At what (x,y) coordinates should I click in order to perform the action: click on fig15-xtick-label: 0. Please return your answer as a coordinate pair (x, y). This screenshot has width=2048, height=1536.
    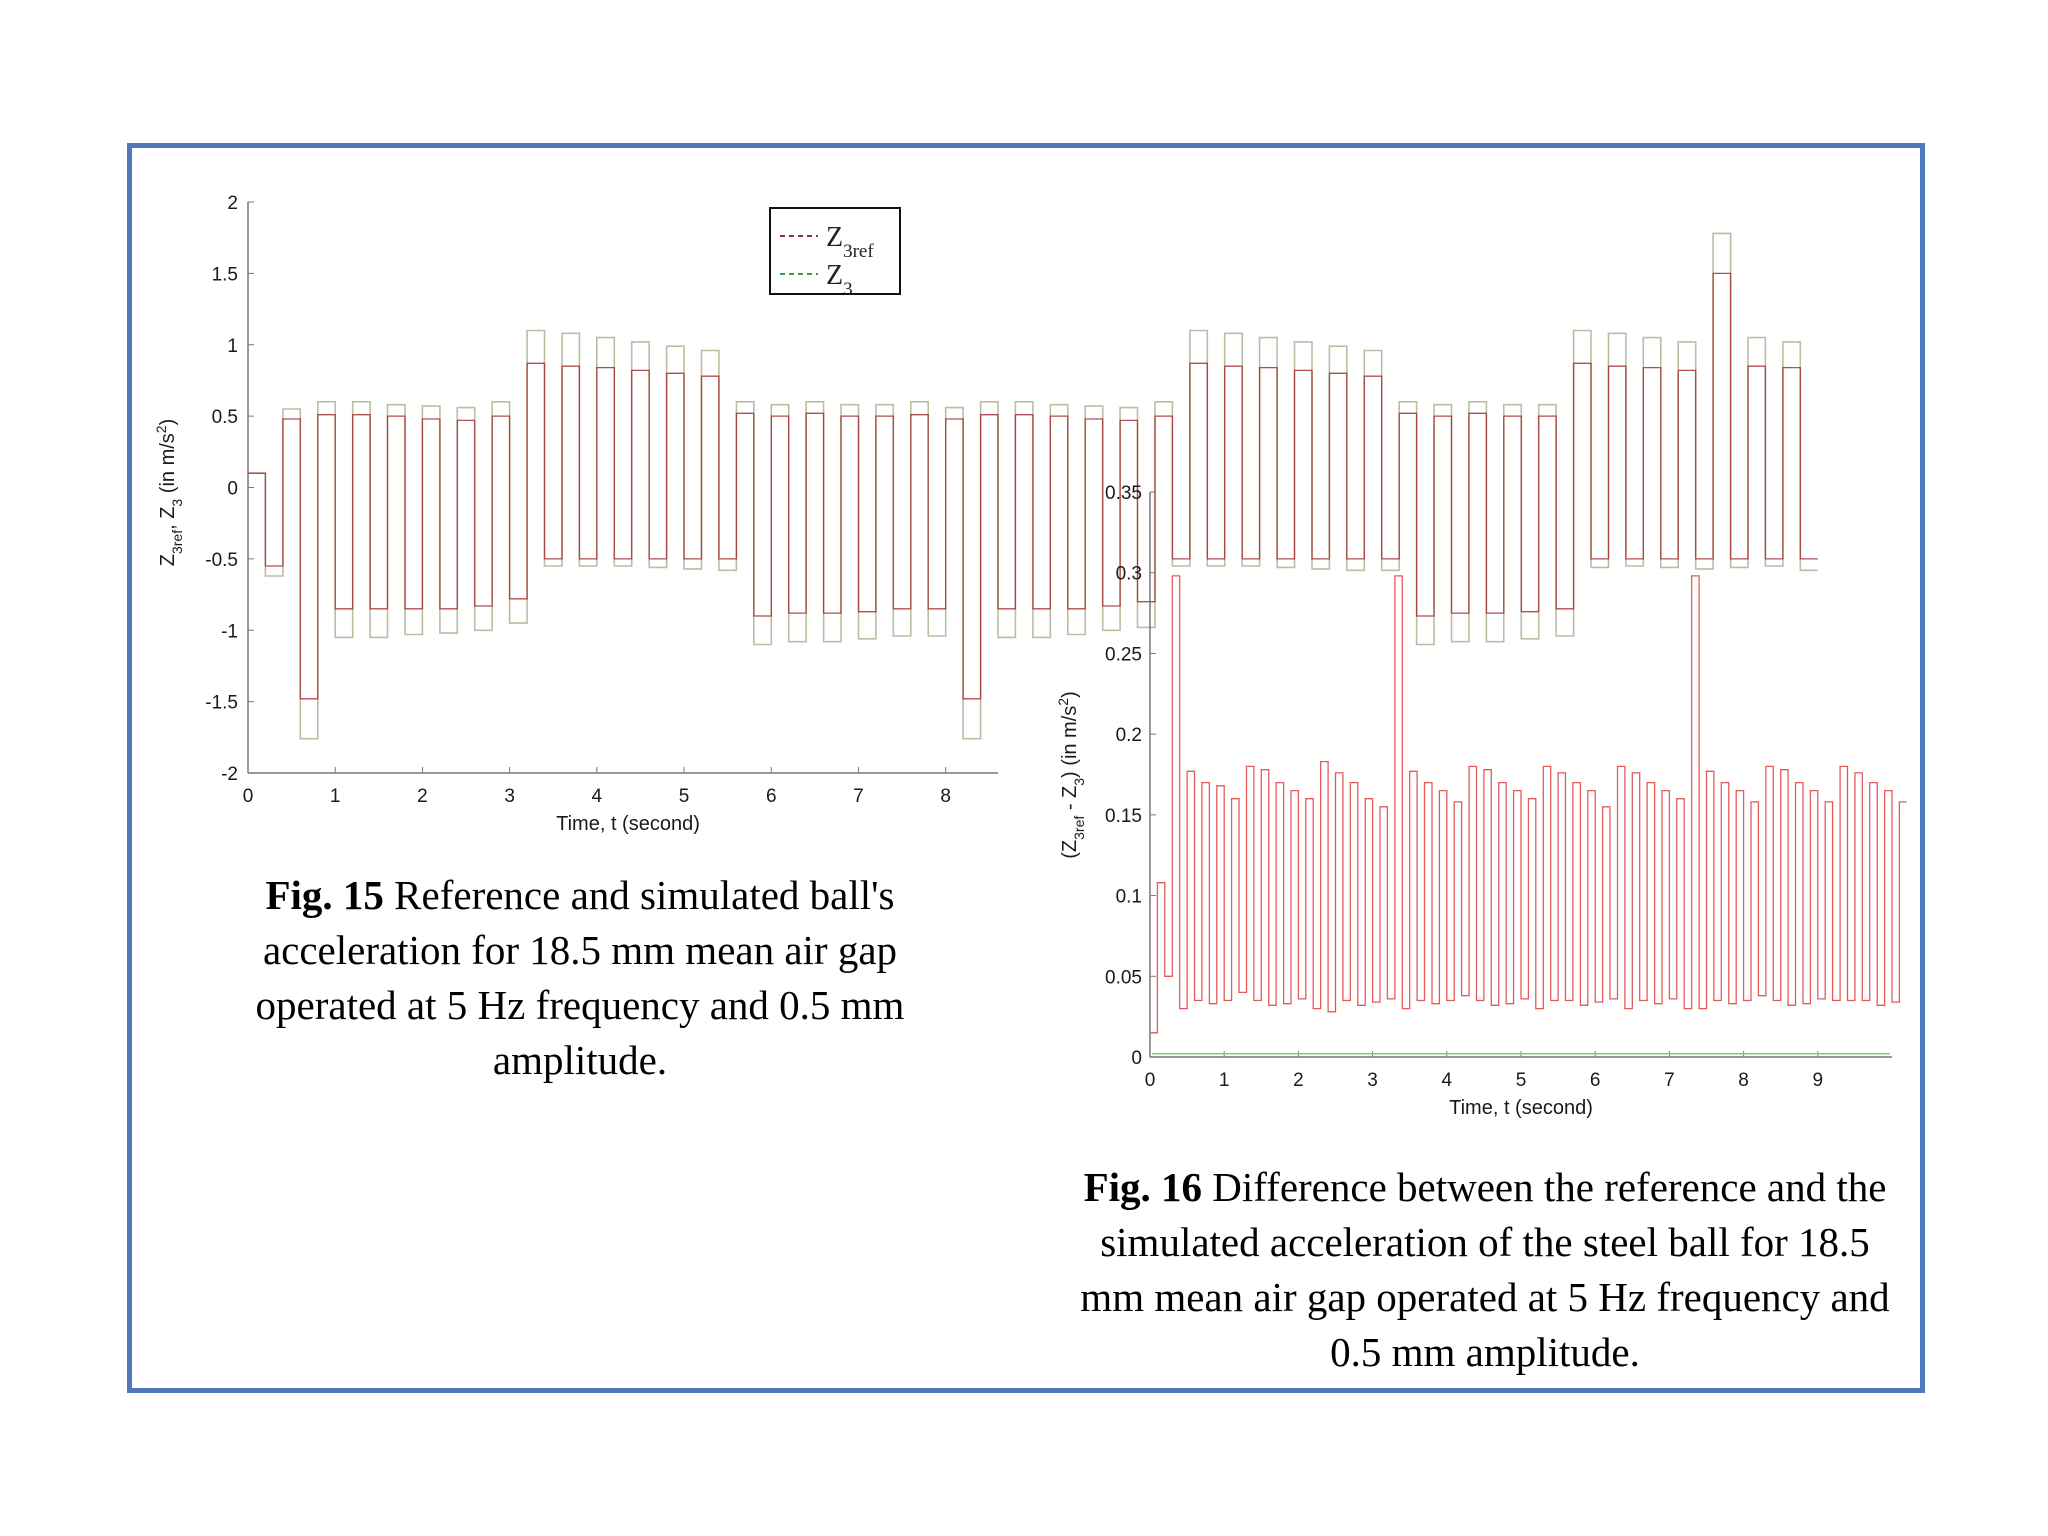
    Looking at the image, I should click on (248, 796).